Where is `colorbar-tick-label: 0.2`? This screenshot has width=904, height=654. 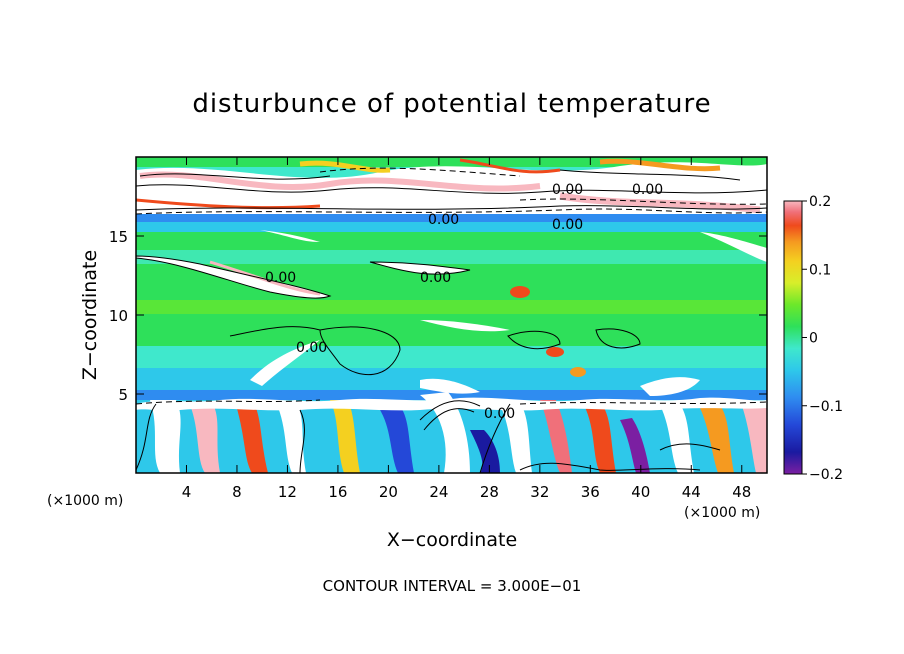 colorbar-tick-label: 0.2 is located at coordinates (820, 202).